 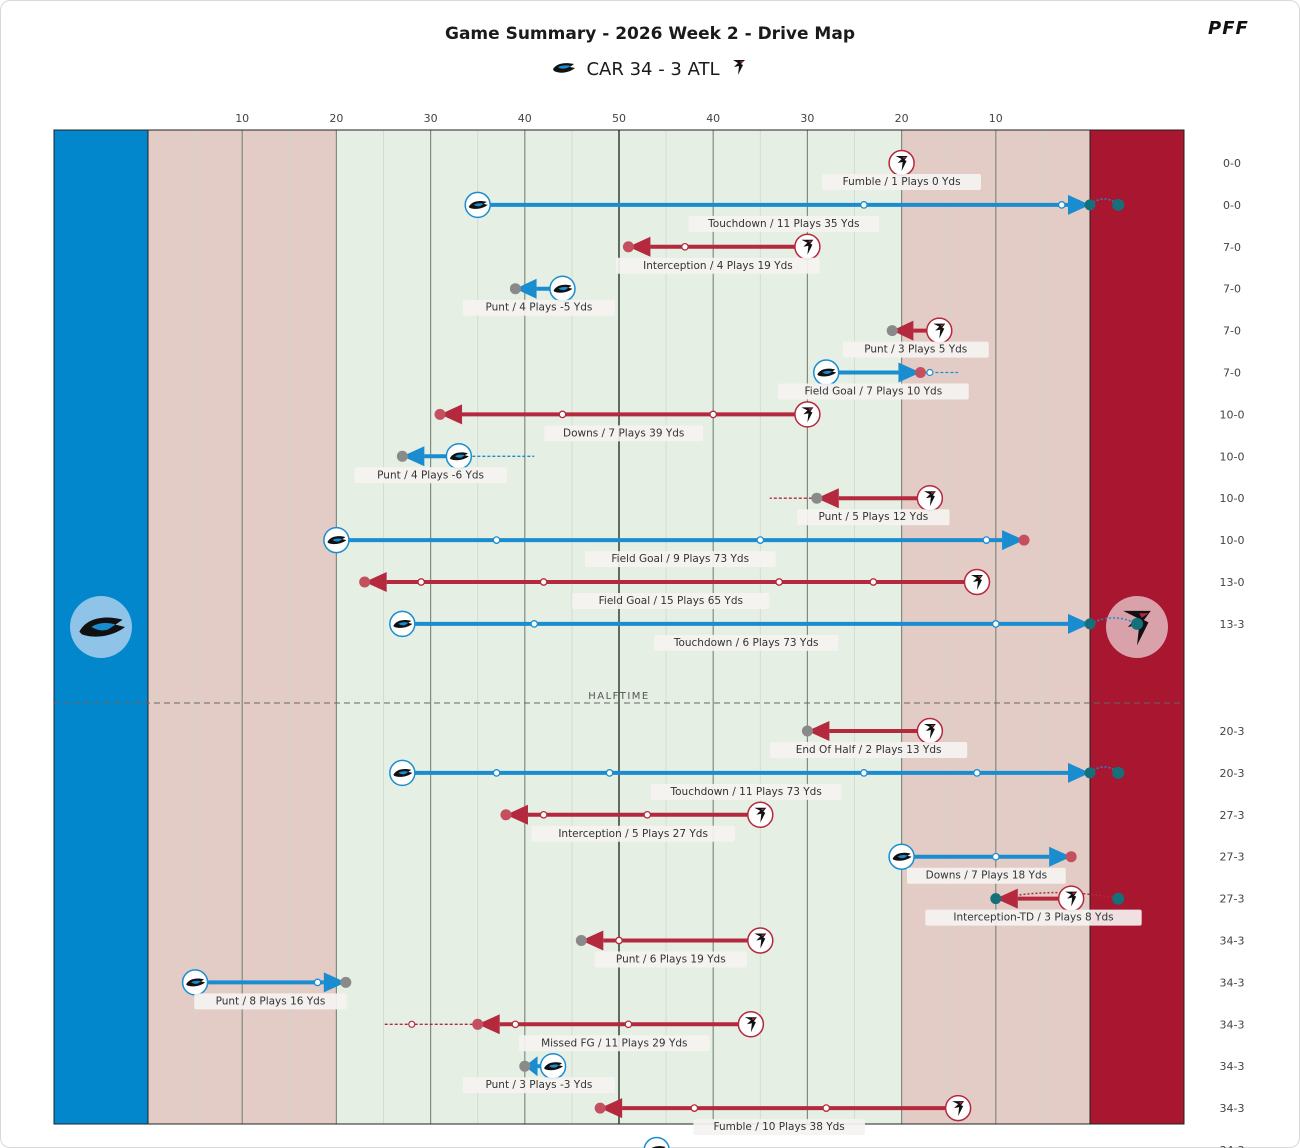 I want to click on drive-22: Fumble / 10 Plays 38 Yds 34-3, so click(x=919, y=1115).